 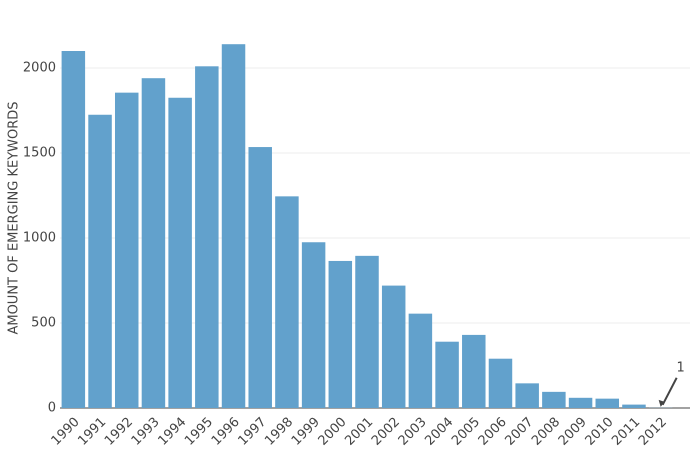 I want to click on x-tick-label: 2004, so click(x=439, y=432).